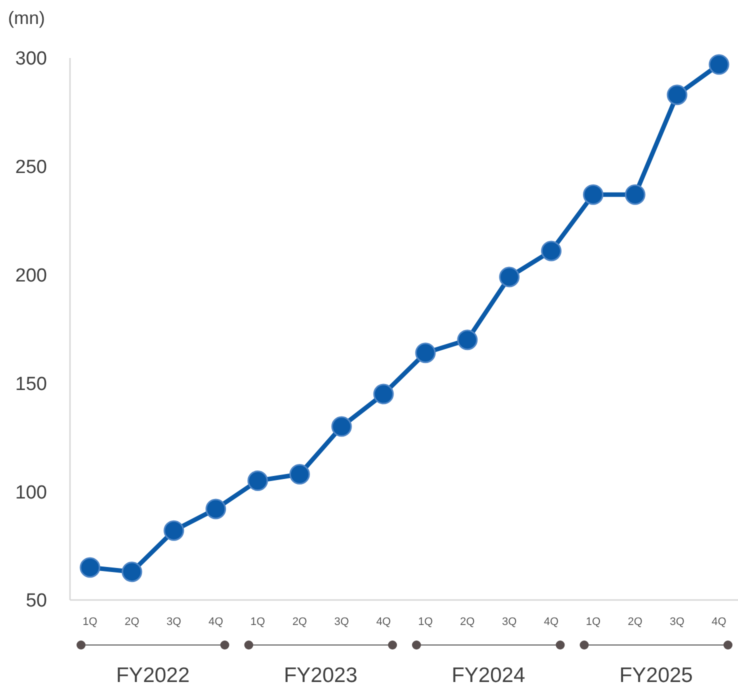 This screenshot has height=689, width=738. I want to click on text: FY2025, so click(656, 675).